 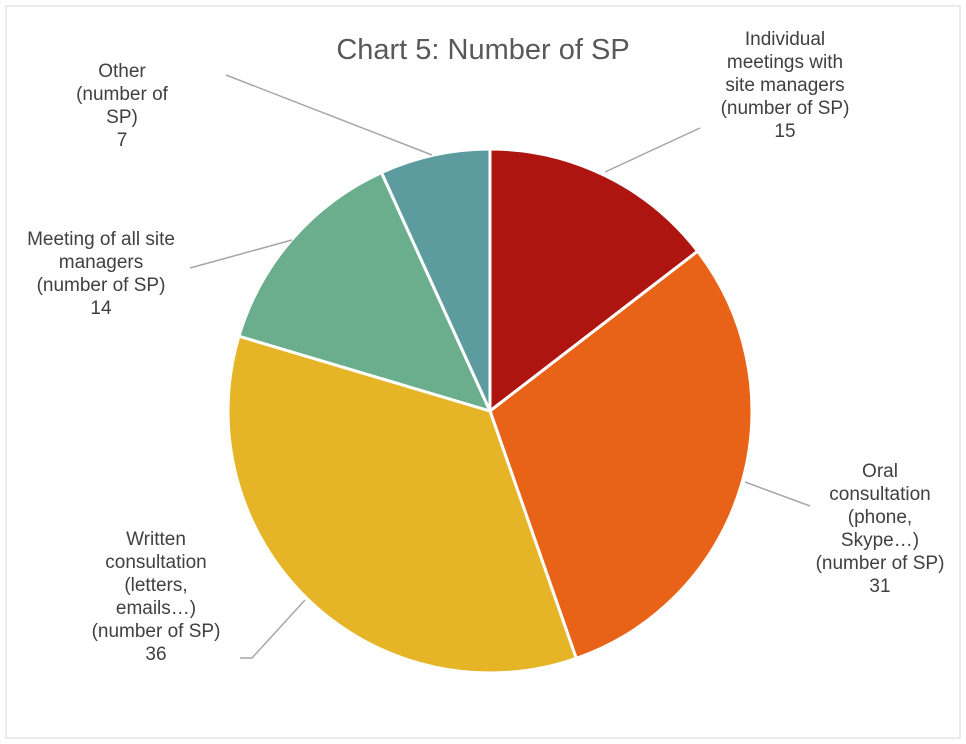 What do you see at coordinates (785, 131) in the screenshot?
I see `value-label: 15` at bounding box center [785, 131].